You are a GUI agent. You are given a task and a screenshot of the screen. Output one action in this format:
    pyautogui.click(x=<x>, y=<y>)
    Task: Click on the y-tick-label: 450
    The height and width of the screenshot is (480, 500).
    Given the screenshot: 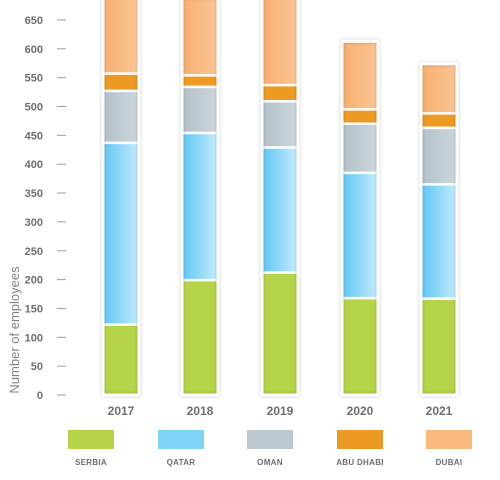 What is the action you would take?
    pyautogui.click(x=34, y=136)
    